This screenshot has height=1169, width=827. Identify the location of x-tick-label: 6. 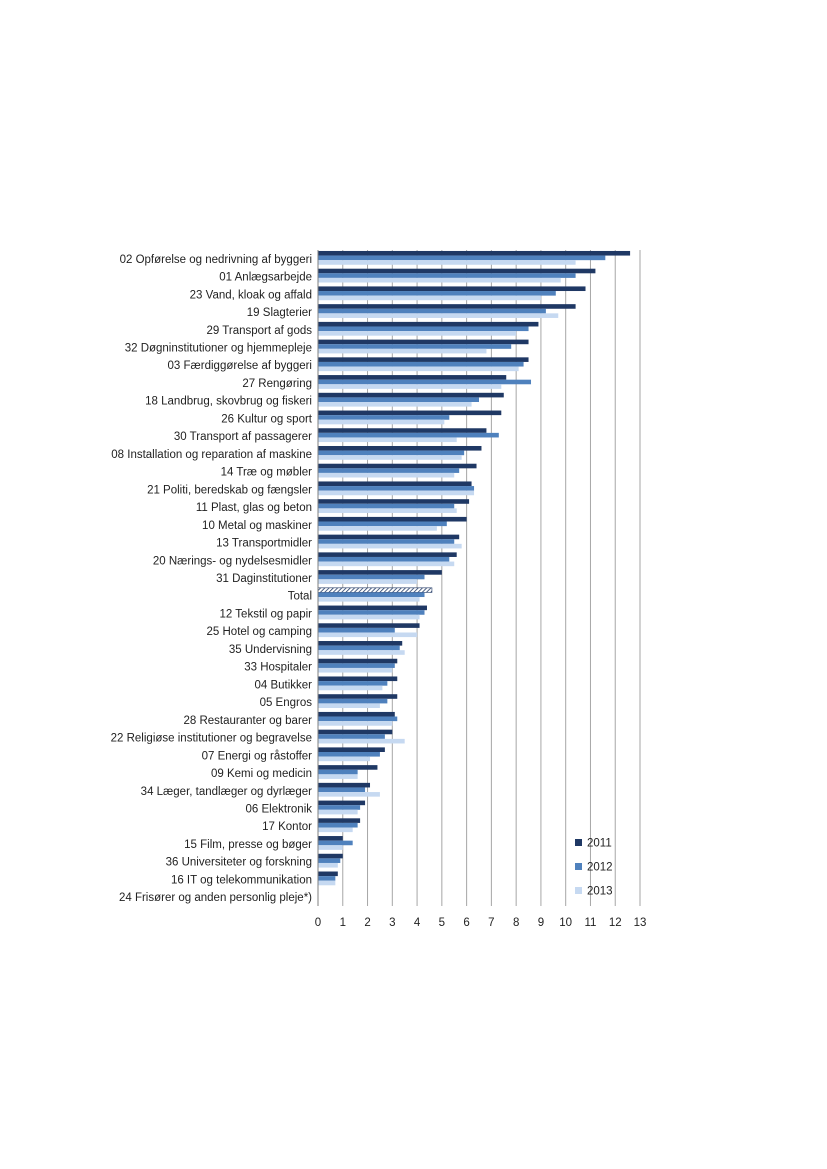
(466, 923).